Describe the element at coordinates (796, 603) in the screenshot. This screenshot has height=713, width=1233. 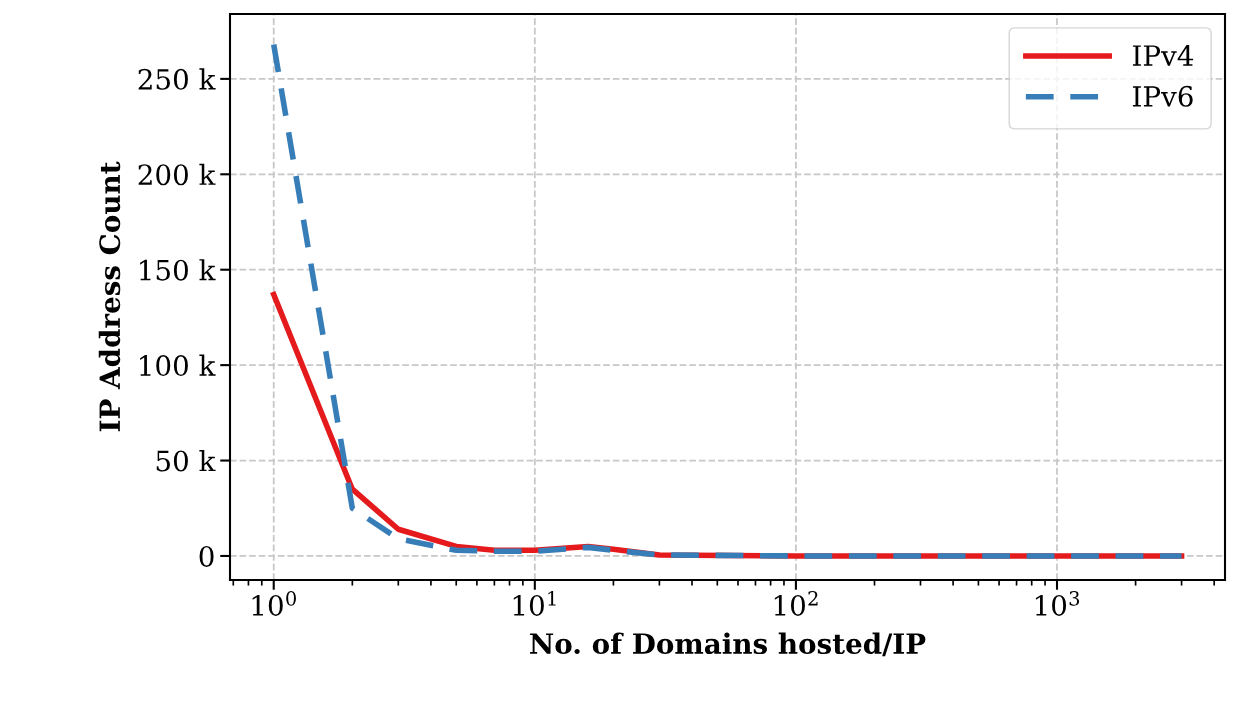
I see `x-tick-label: 10$^{2}$` at that location.